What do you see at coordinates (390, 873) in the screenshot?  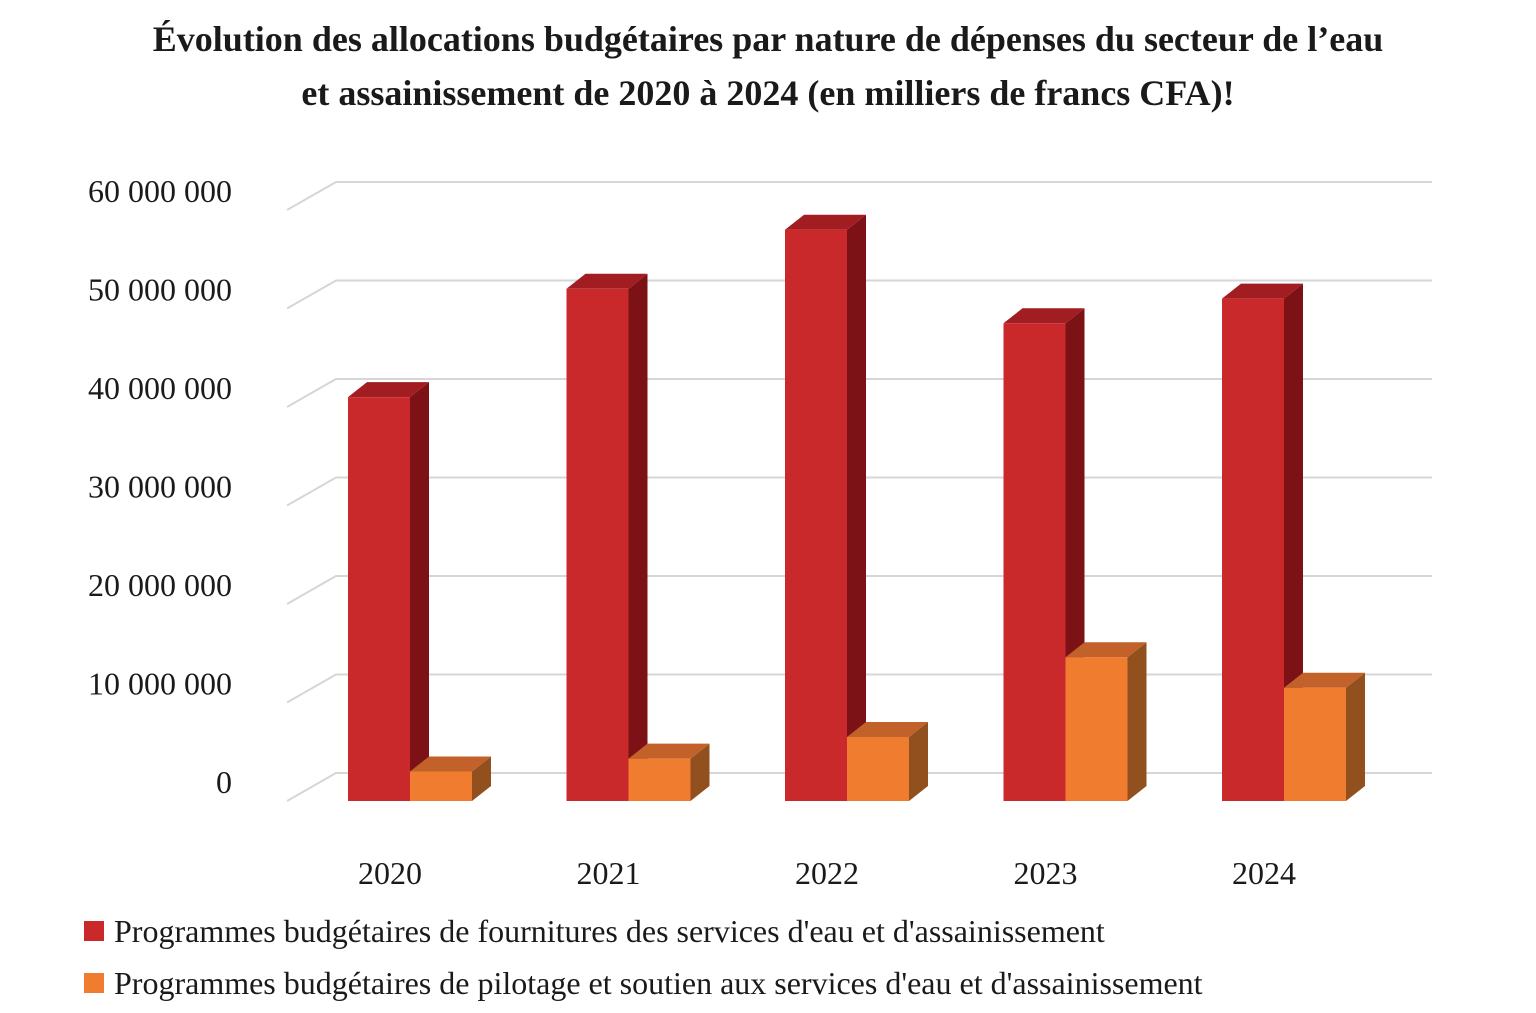 I see `x-tick-label-2020: 2020` at bounding box center [390, 873].